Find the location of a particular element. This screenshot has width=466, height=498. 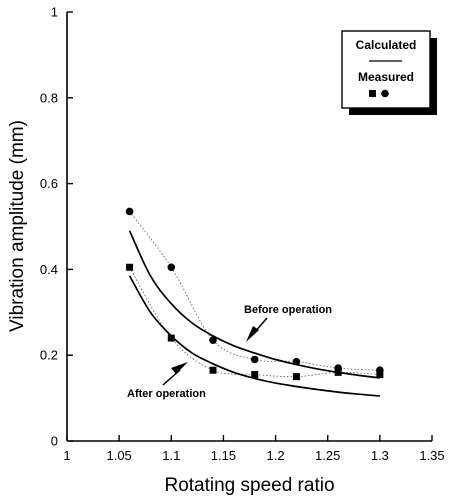

y-tick-label-0: 0 is located at coordinates (54, 441).